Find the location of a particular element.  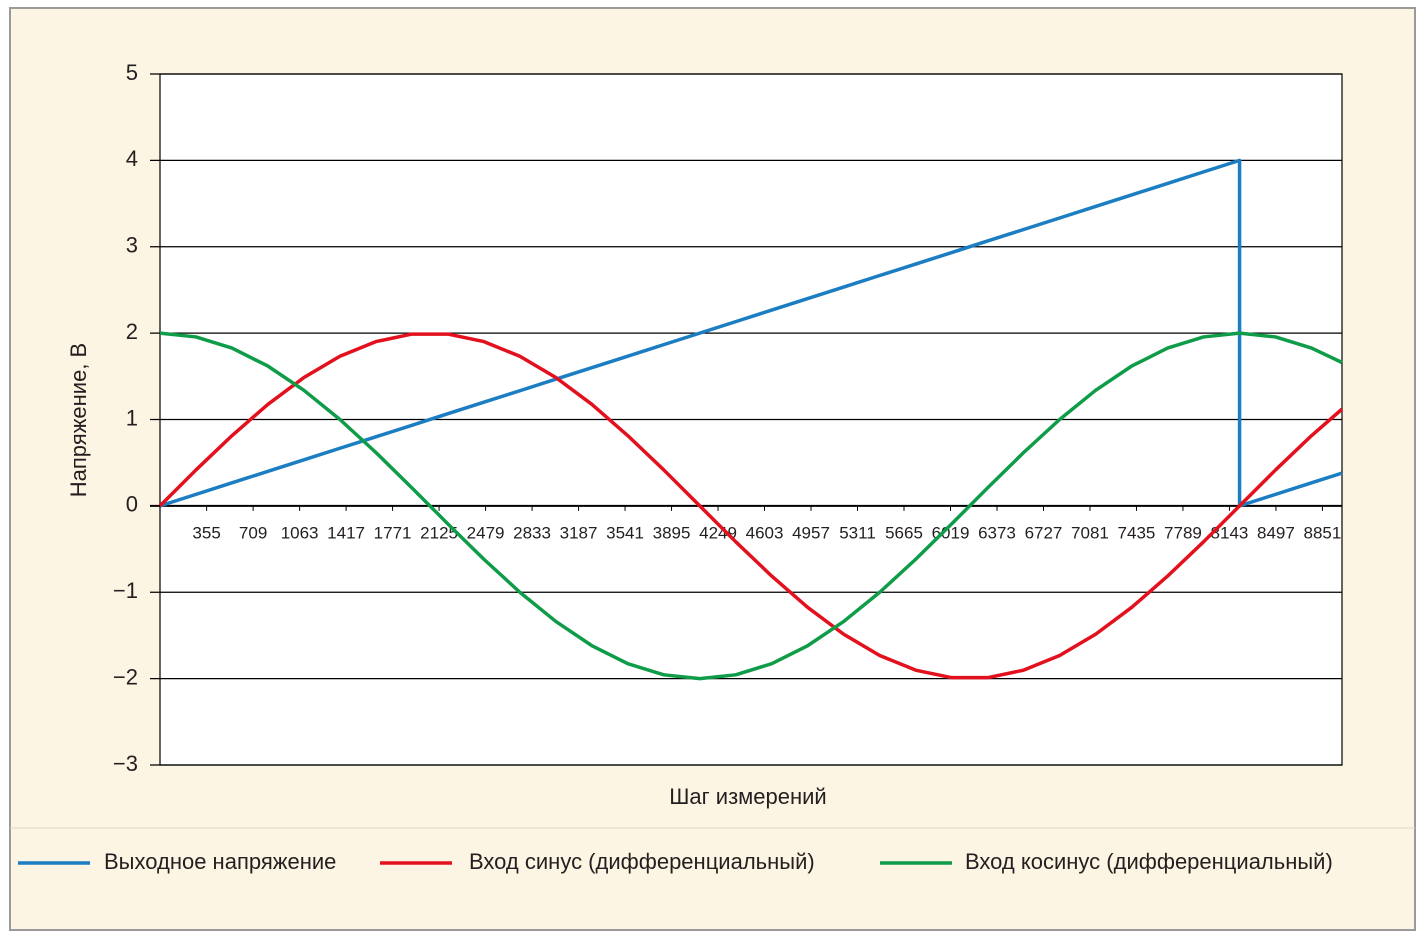

legend-label: Вход косинус (дифференциальный) is located at coordinates (1149, 861).